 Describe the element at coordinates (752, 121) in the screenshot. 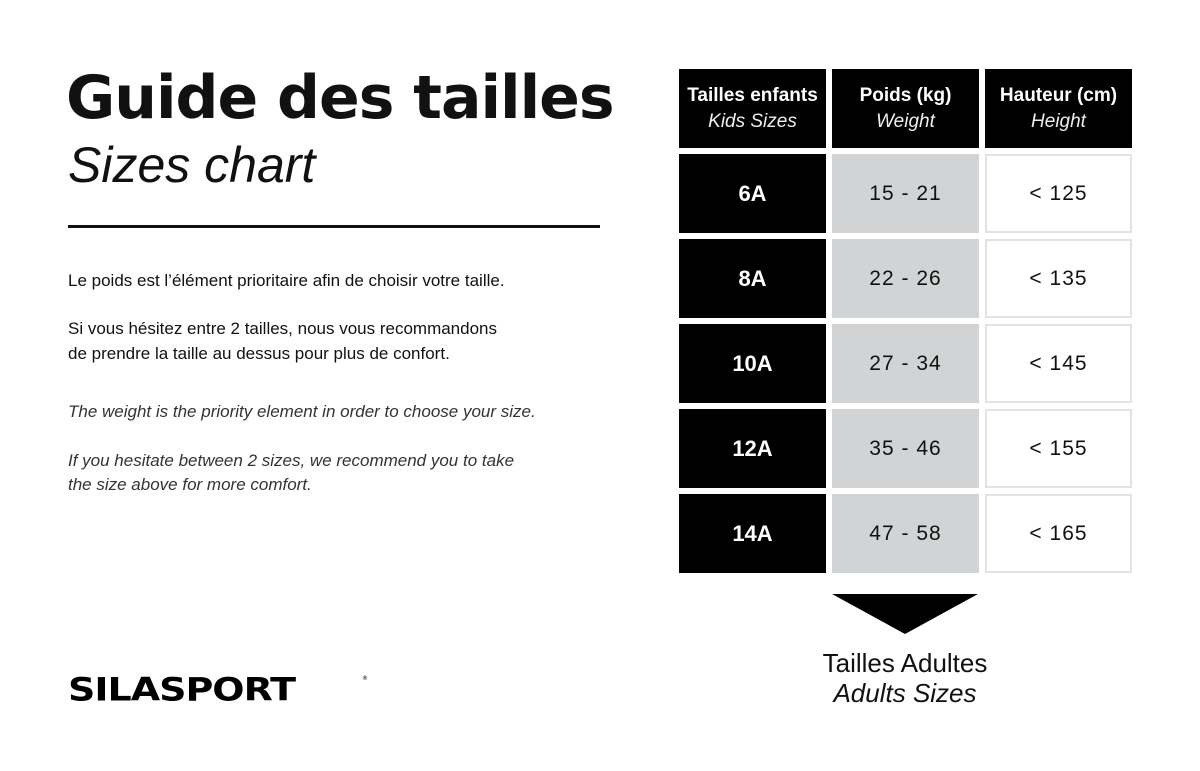

I see `column-sublabel: Kids Sizes` at that location.